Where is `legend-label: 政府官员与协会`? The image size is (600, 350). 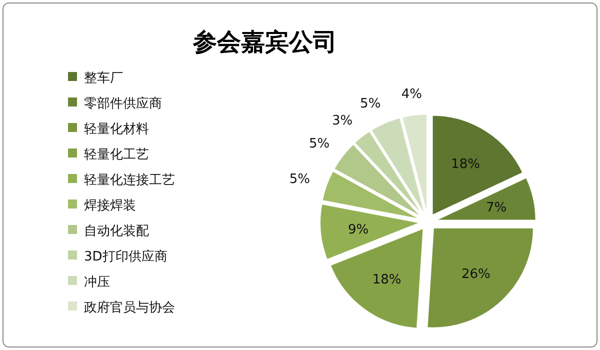 legend-label: 政府官员与协会 is located at coordinates (129, 308).